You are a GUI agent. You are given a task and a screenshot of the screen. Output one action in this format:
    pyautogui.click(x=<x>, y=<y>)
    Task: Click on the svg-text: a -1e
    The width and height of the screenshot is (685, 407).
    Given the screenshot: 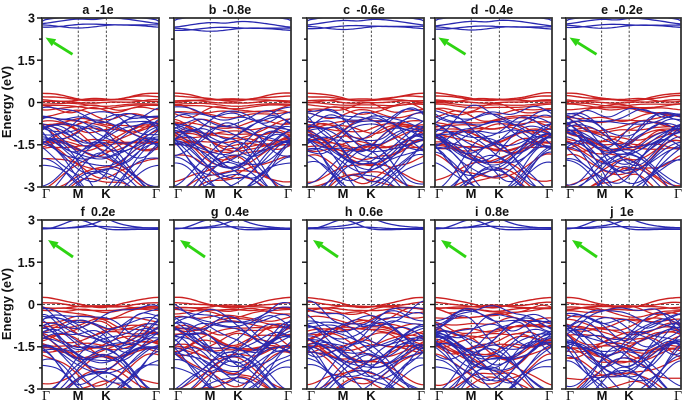 What is the action you would take?
    pyautogui.click(x=97, y=10)
    